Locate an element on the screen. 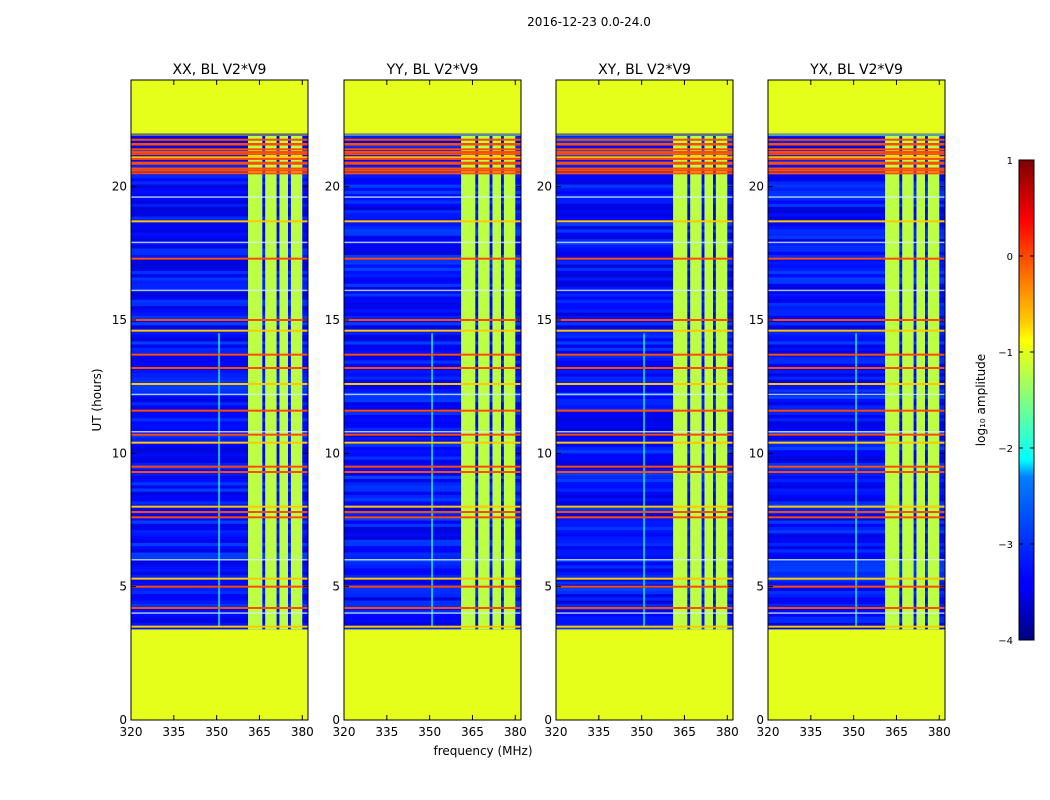 The width and height of the screenshot is (1050, 800). y-tick-label: 20 is located at coordinates (544, 187).